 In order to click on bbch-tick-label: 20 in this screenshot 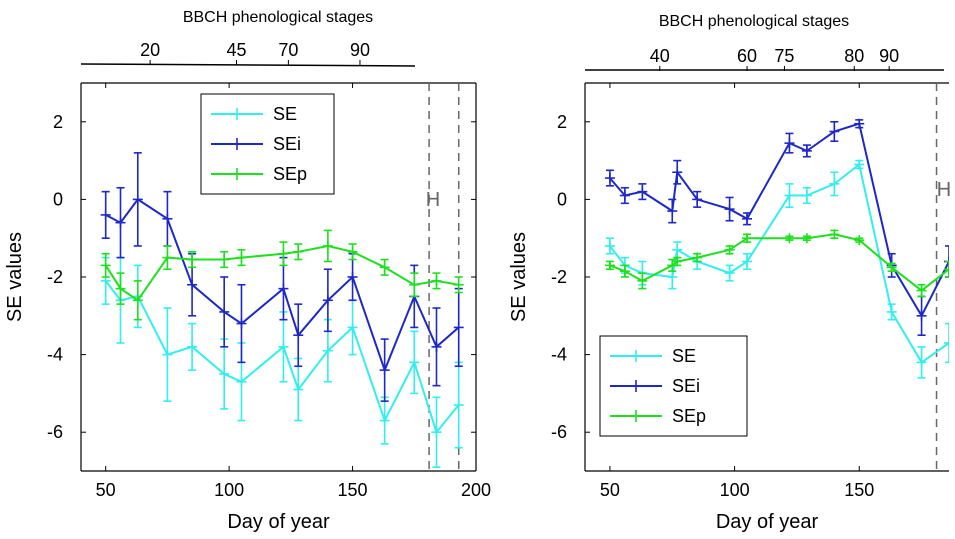, I will do `click(150, 50)`.